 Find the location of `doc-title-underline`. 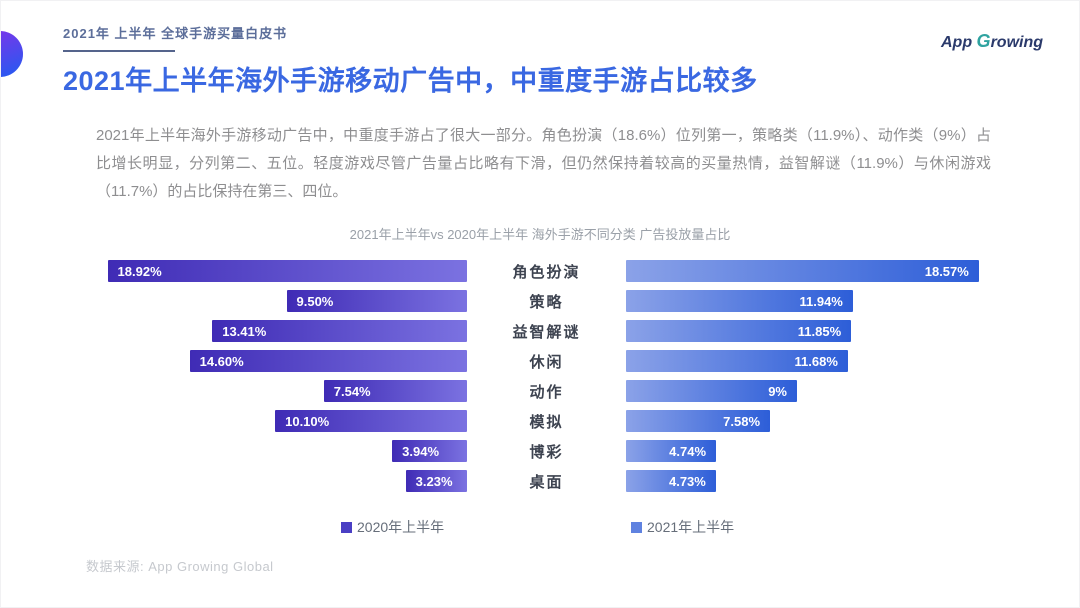

doc-title-underline is located at coordinates (119, 51).